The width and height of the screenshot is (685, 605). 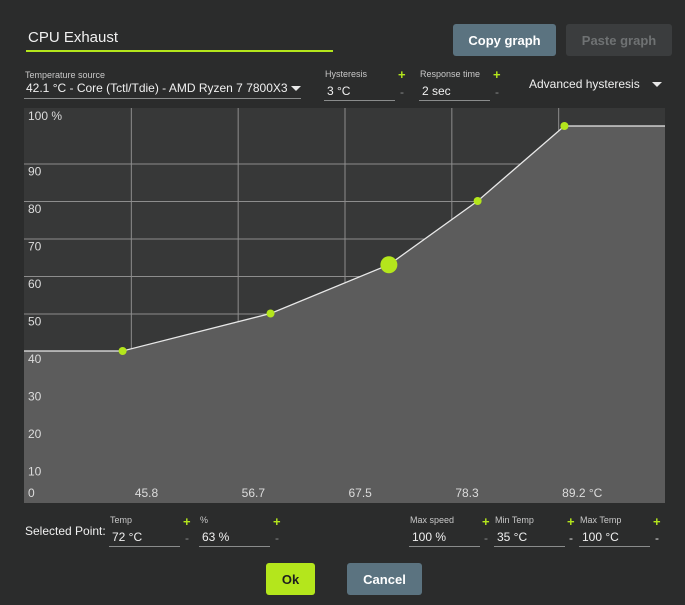 I want to click on hysteresis-value: 3 °C, so click(x=339, y=91).